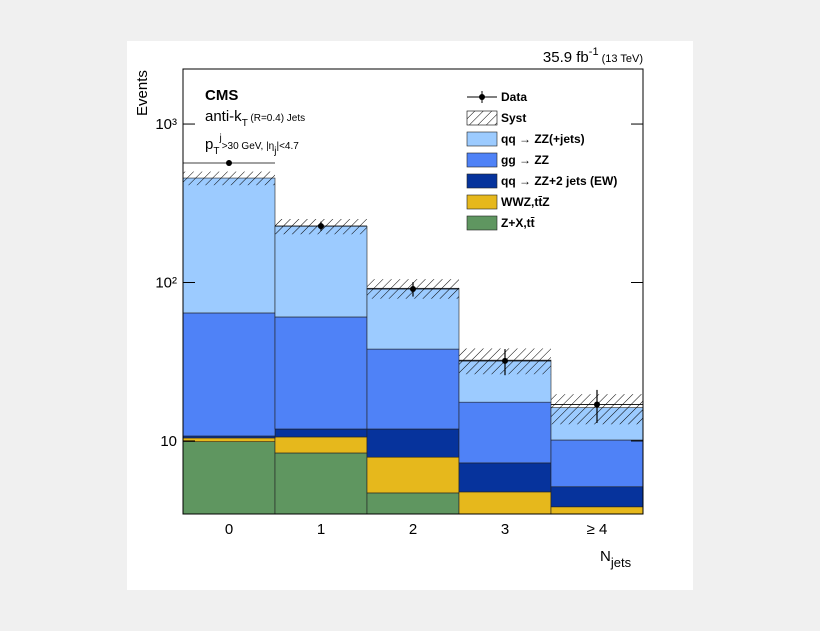 Image resolution: width=820 pixels, height=631 pixels. I want to click on x-axis-title-part: N, so click(605, 556).